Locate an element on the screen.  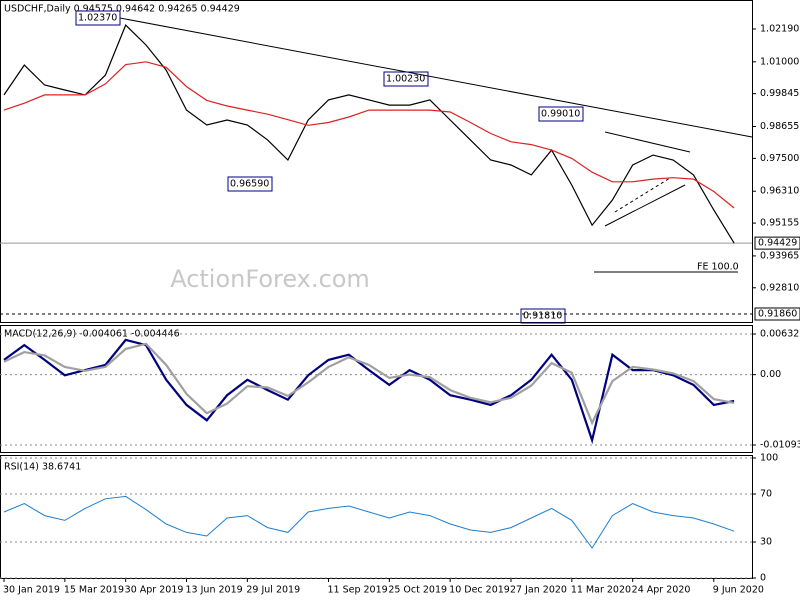
y-tick-label: 0 is located at coordinates (763, 578).